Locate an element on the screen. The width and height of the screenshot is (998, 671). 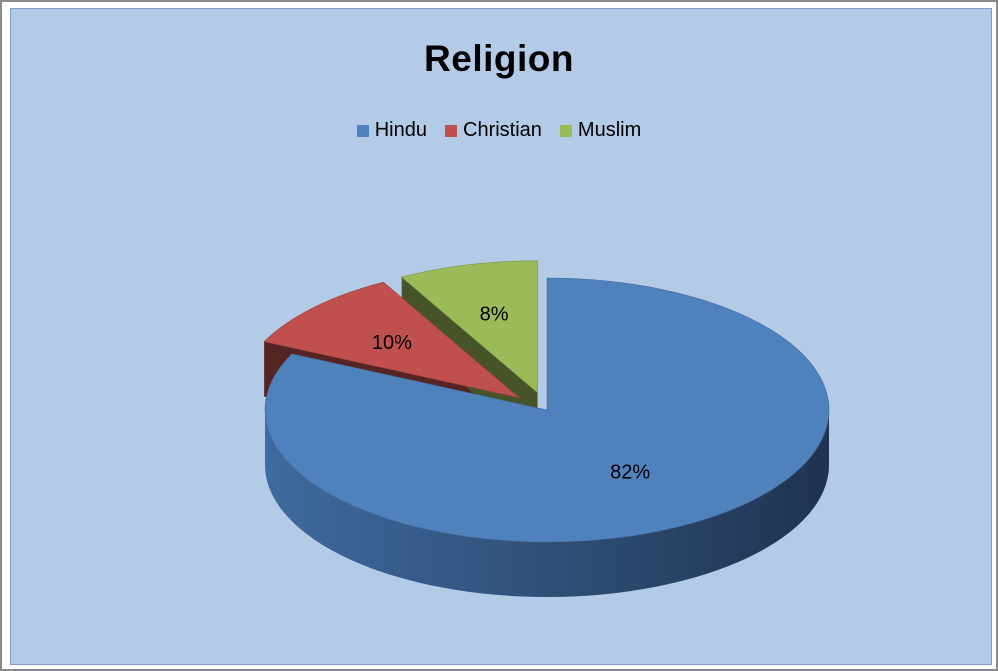
legend-swatch-hindu is located at coordinates (362, 130).